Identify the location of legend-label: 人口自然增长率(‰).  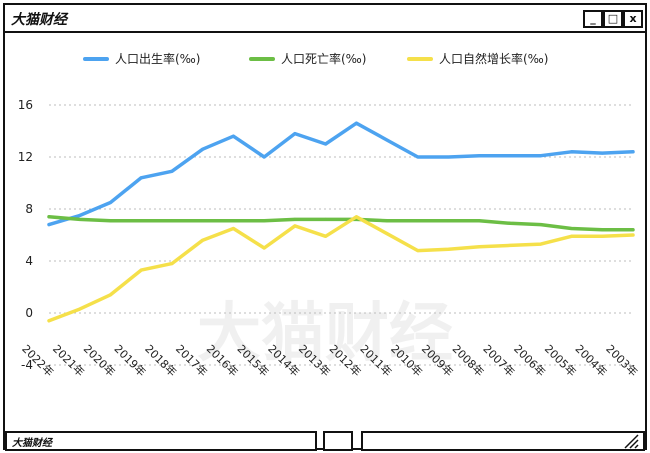
(493, 58).